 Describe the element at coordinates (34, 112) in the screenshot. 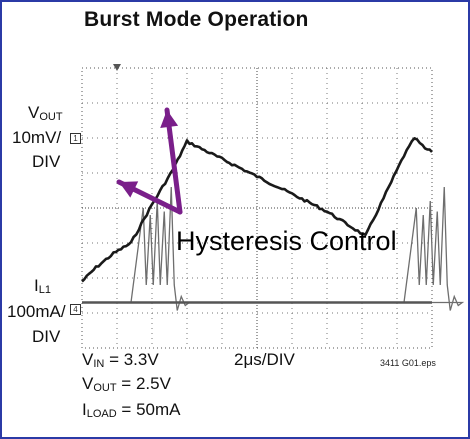

I see `vout-label-main: V` at that location.